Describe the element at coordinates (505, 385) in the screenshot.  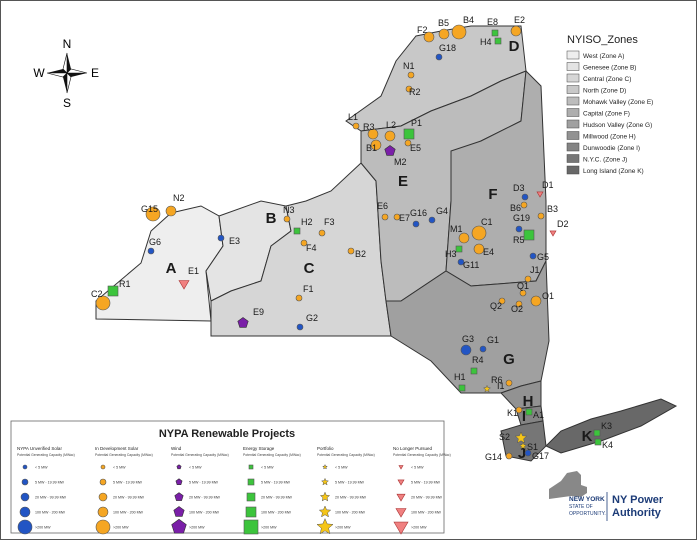
I see `site-i1: I1` at that location.